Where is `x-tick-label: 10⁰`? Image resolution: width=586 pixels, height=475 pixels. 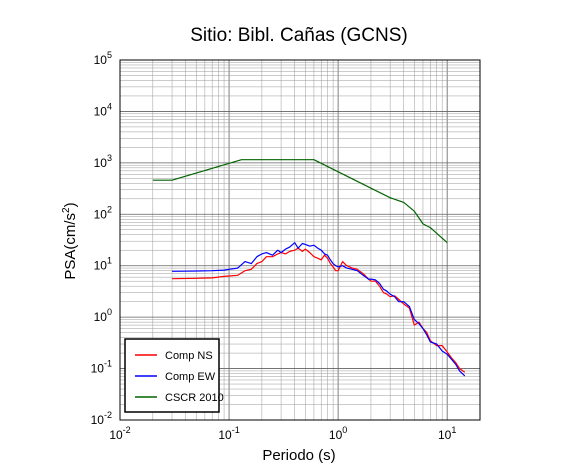
x-tick-label: 10⁰ is located at coordinates (338, 433).